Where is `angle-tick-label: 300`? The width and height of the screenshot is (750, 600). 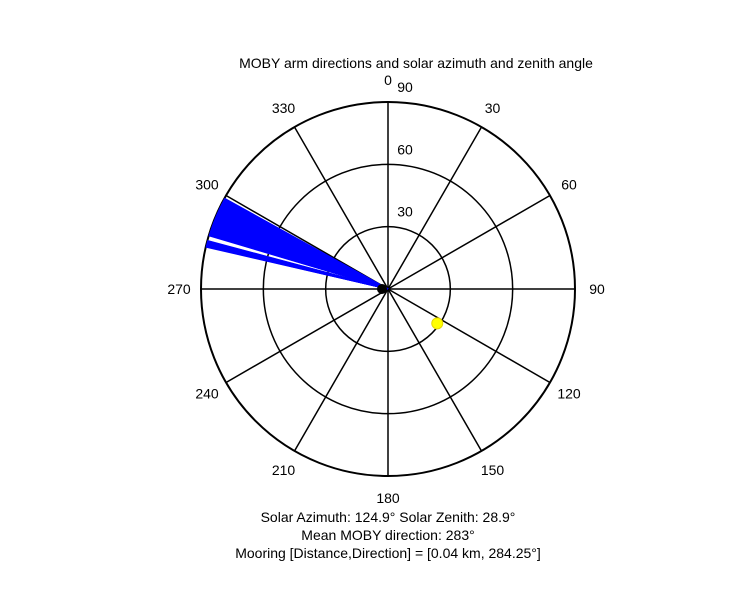 angle-tick-label: 300 is located at coordinates (207, 185).